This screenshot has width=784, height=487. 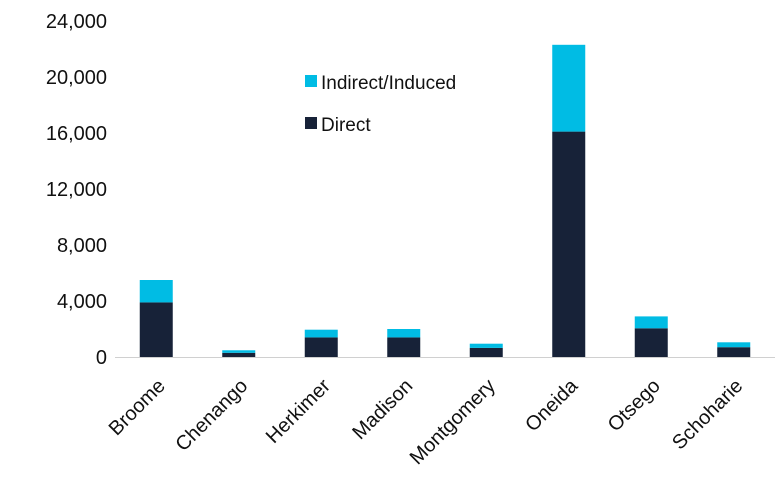 What do you see at coordinates (311, 123) in the screenshot?
I see `legend-swatch-direct` at bounding box center [311, 123].